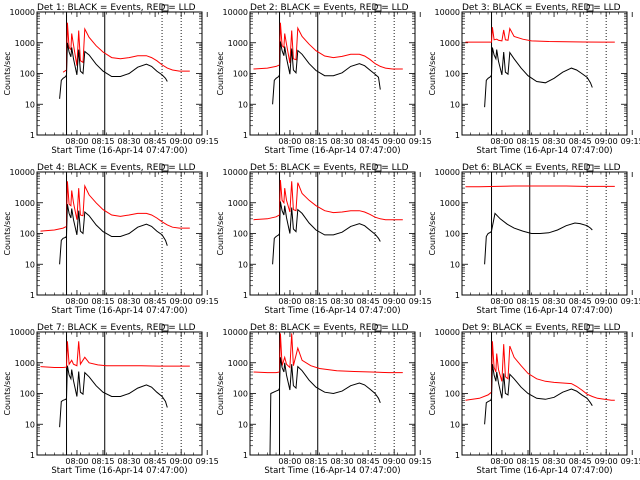 The image size is (640, 480). What do you see at coordinates (116, 328) in the screenshot?
I see `panel-title: Det 7: BLACK = Events, RED = LLD` at bounding box center [116, 328].